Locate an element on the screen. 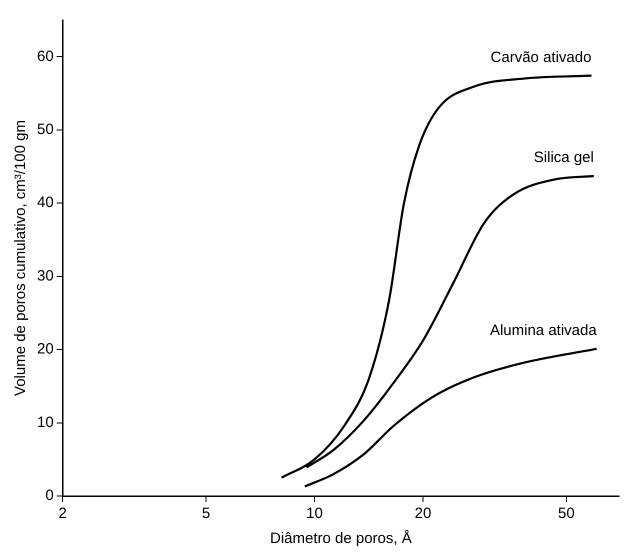 The width and height of the screenshot is (637, 560). x-tick-label: 20 is located at coordinates (423, 513).